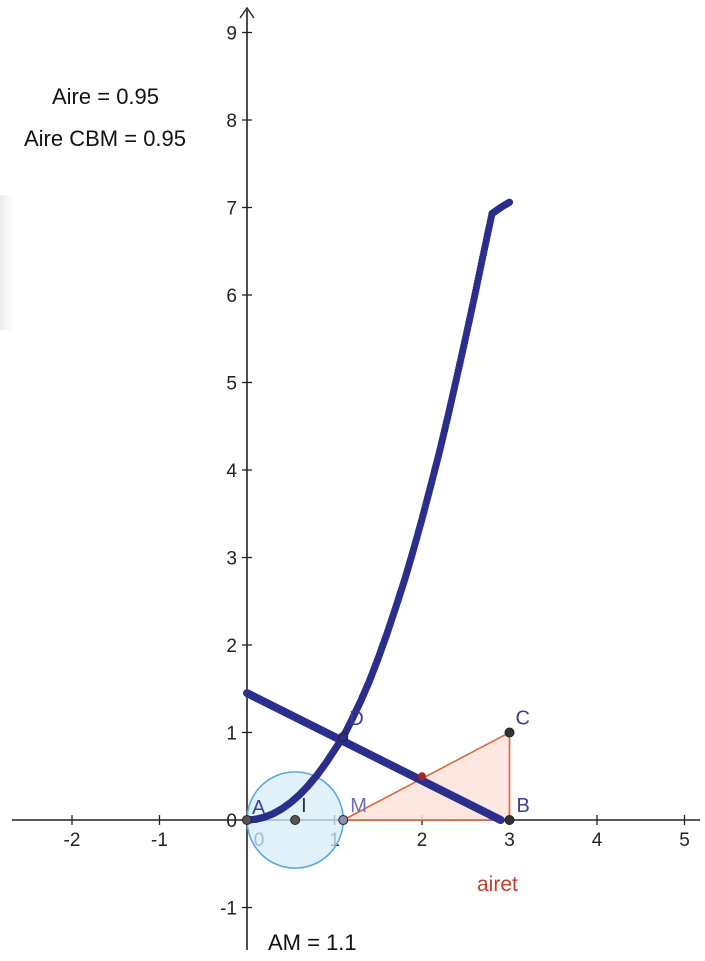  I want to click on x-tick-label: -1, so click(159, 840).